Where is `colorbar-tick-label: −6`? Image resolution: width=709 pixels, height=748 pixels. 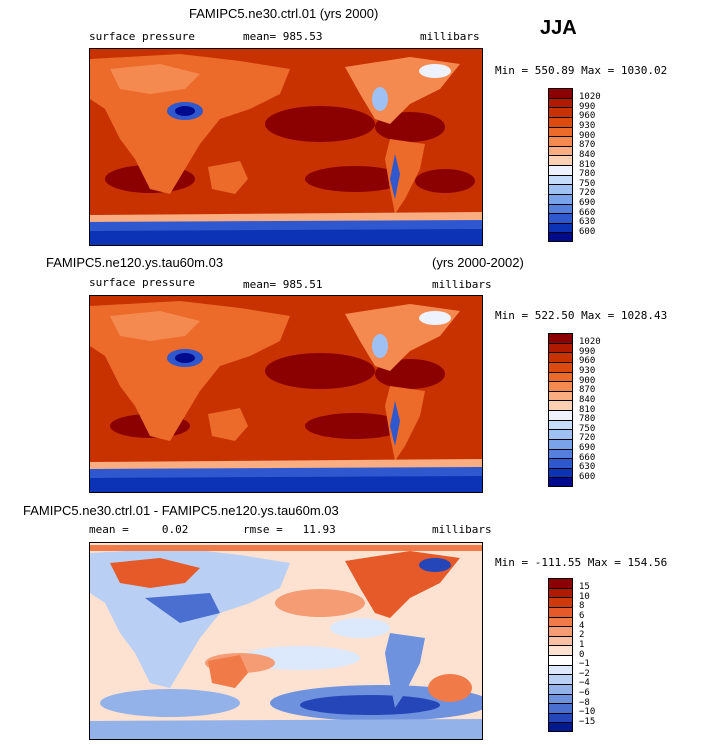 colorbar-tick-label: −6 is located at coordinates (584, 693).